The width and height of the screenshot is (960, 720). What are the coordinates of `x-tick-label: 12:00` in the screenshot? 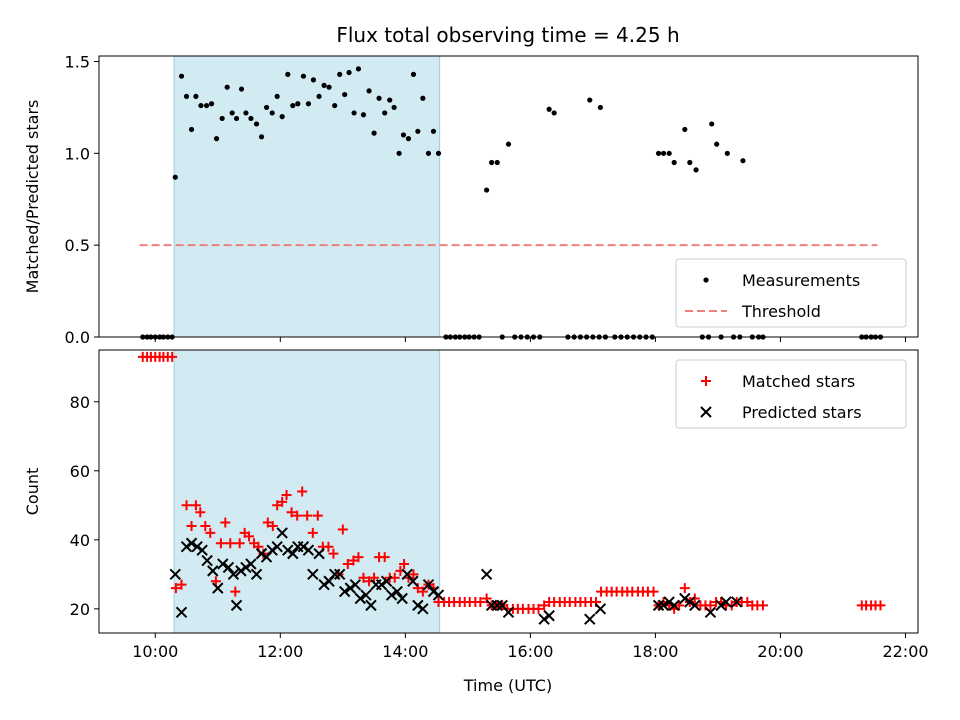 It's located at (280, 651).